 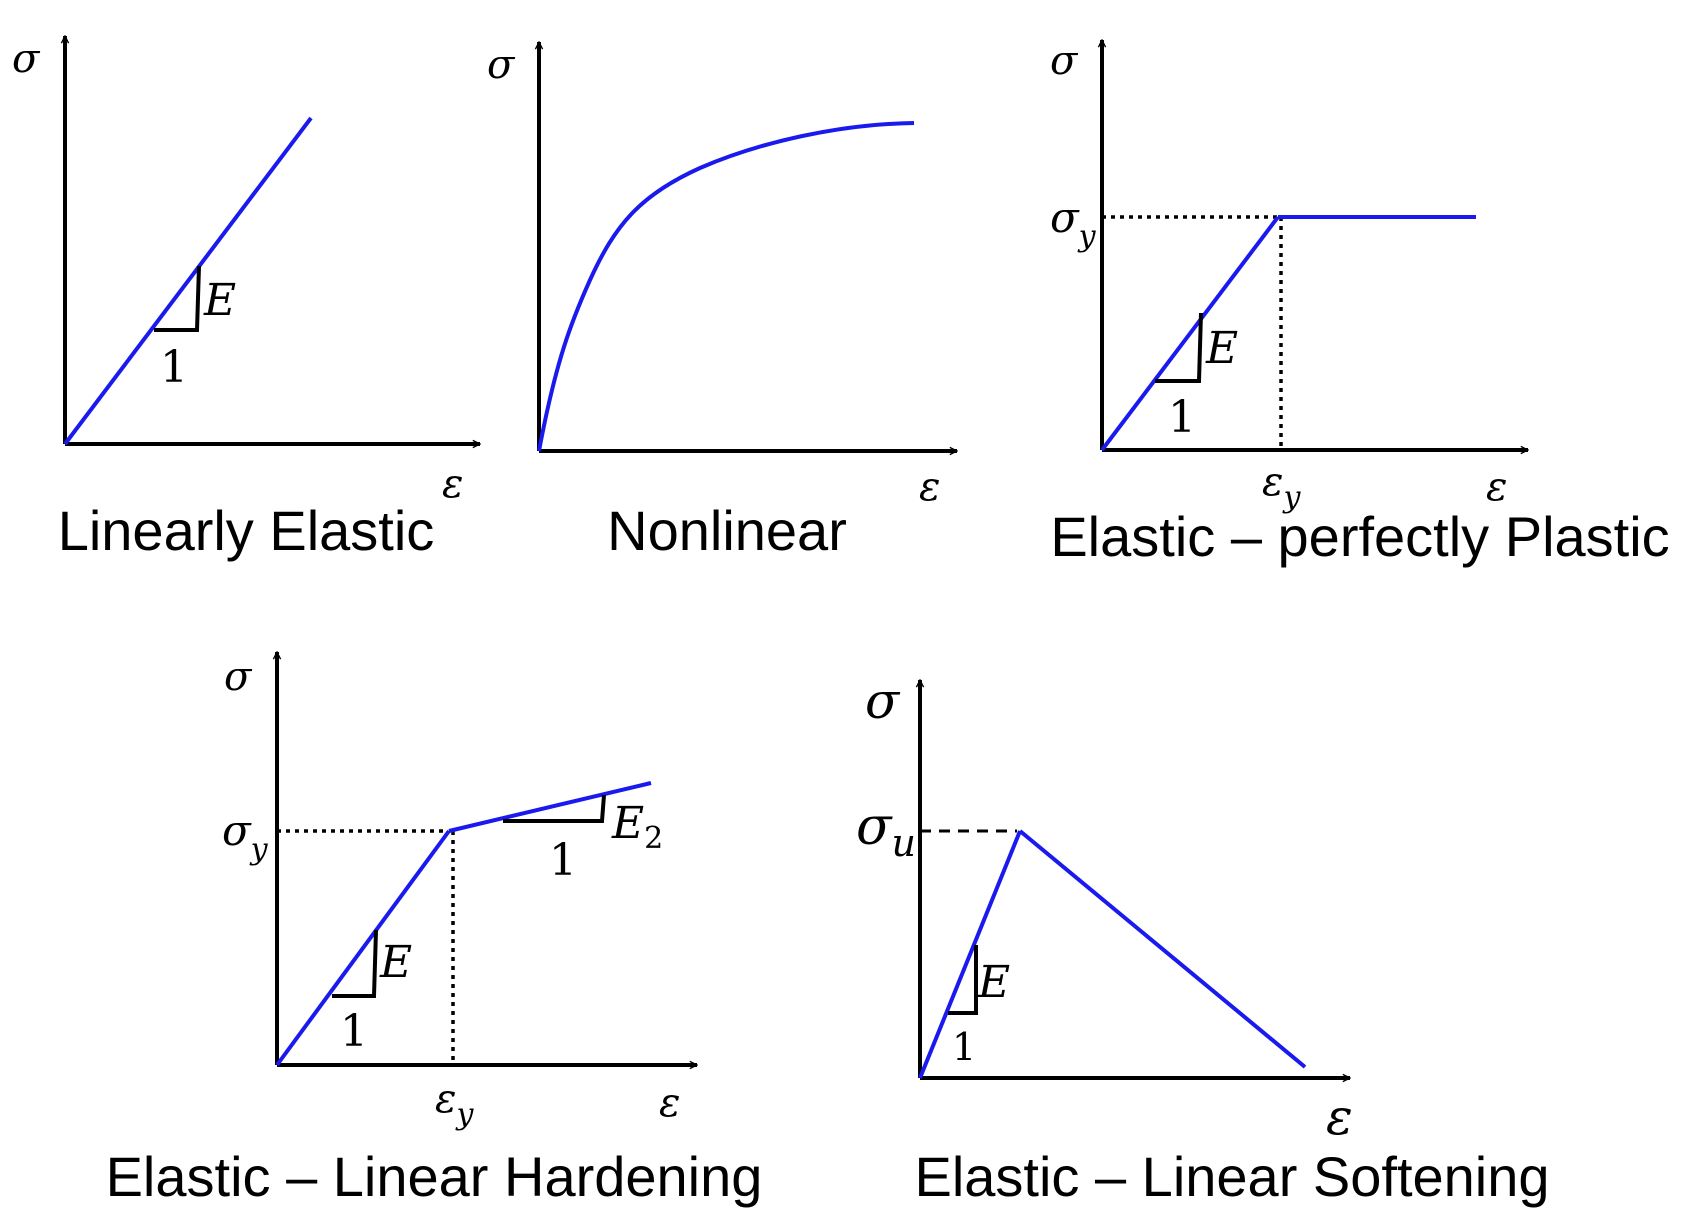 I want to click on hardening-segment, so click(x=550, y=807).